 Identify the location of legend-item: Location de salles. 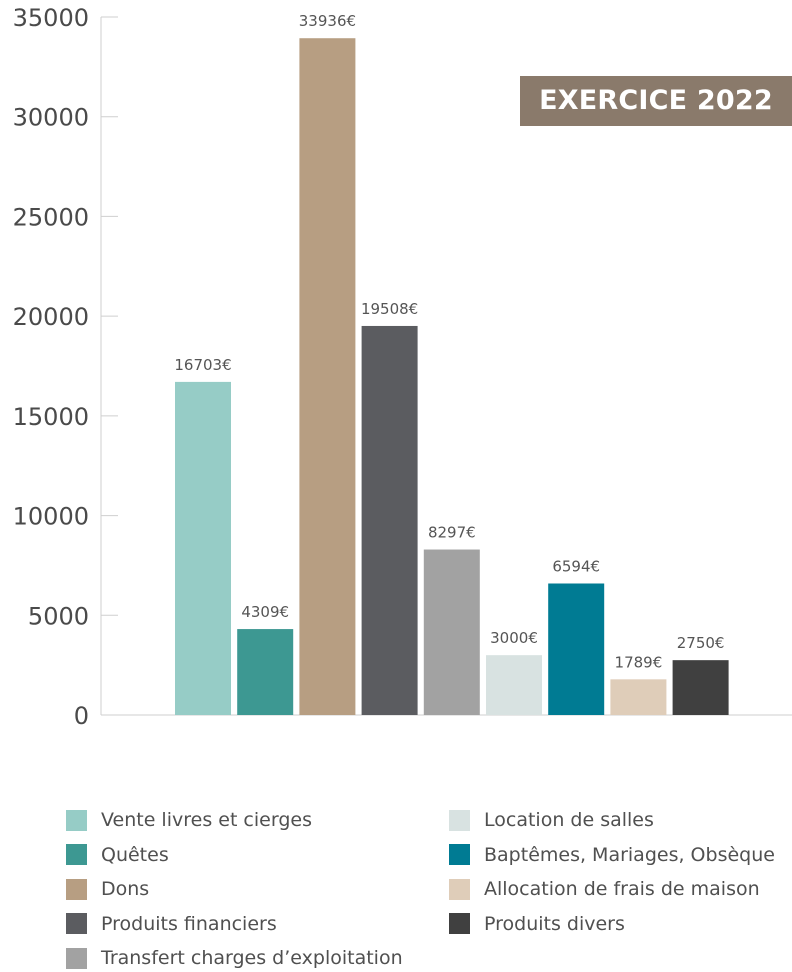
(551, 820).